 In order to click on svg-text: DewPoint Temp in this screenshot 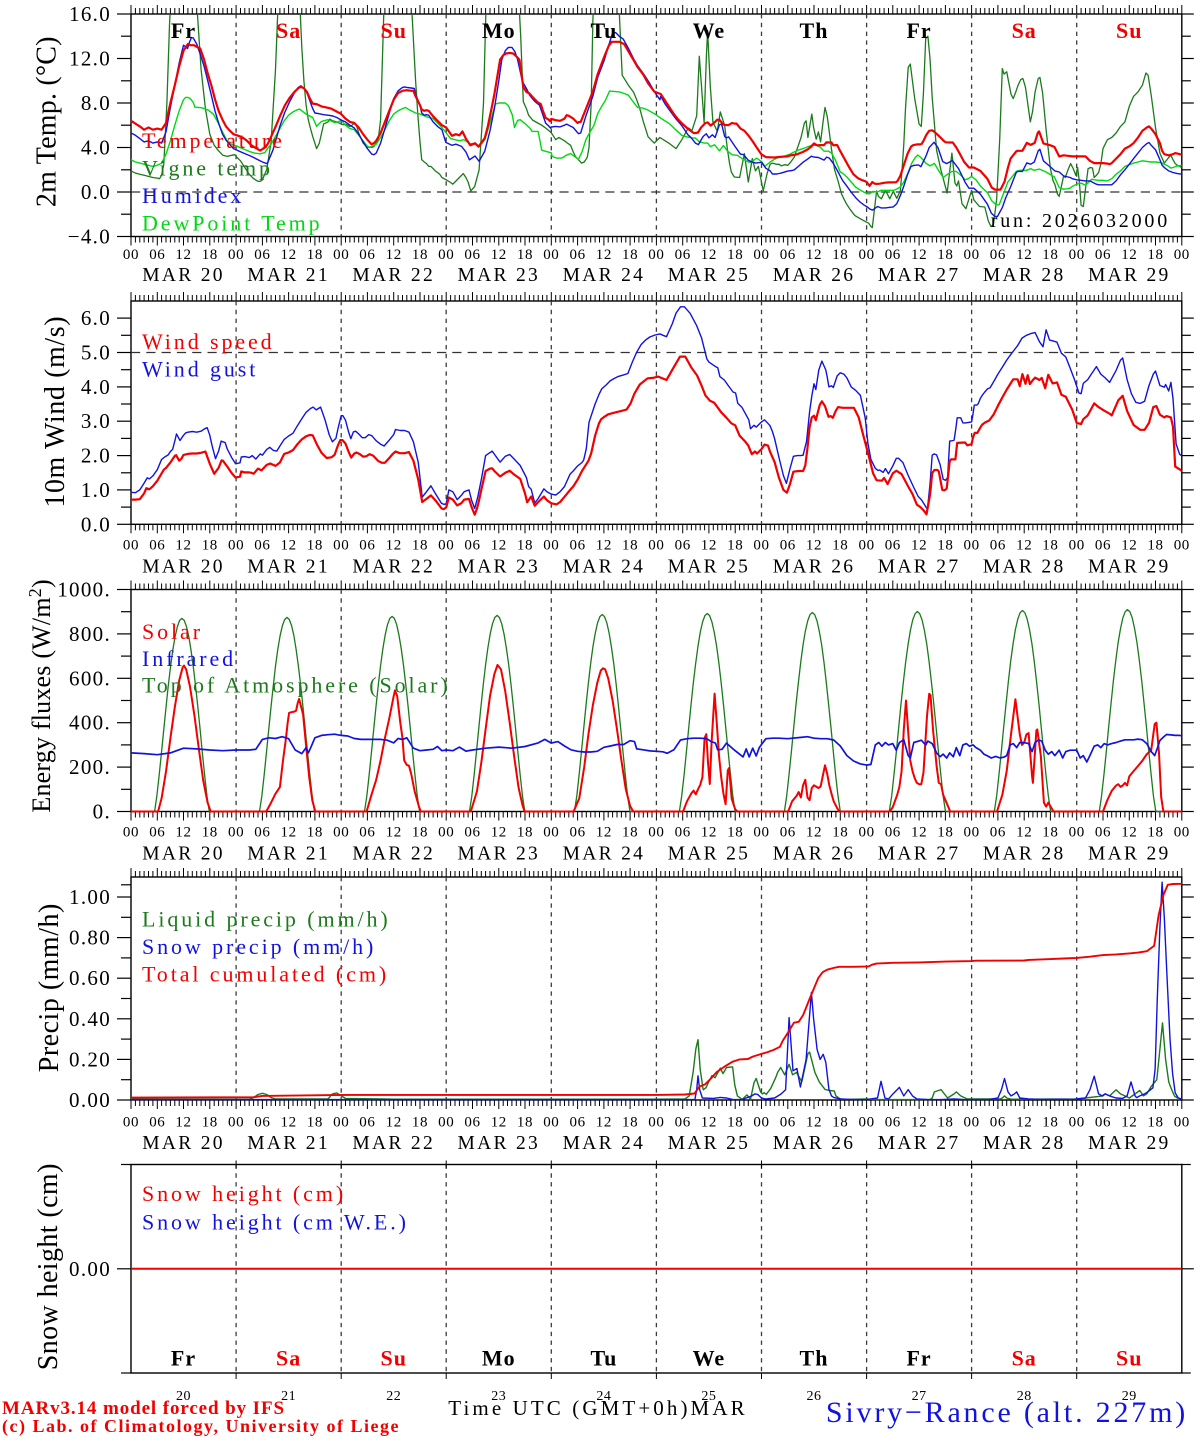, I will do `click(232, 223)`.